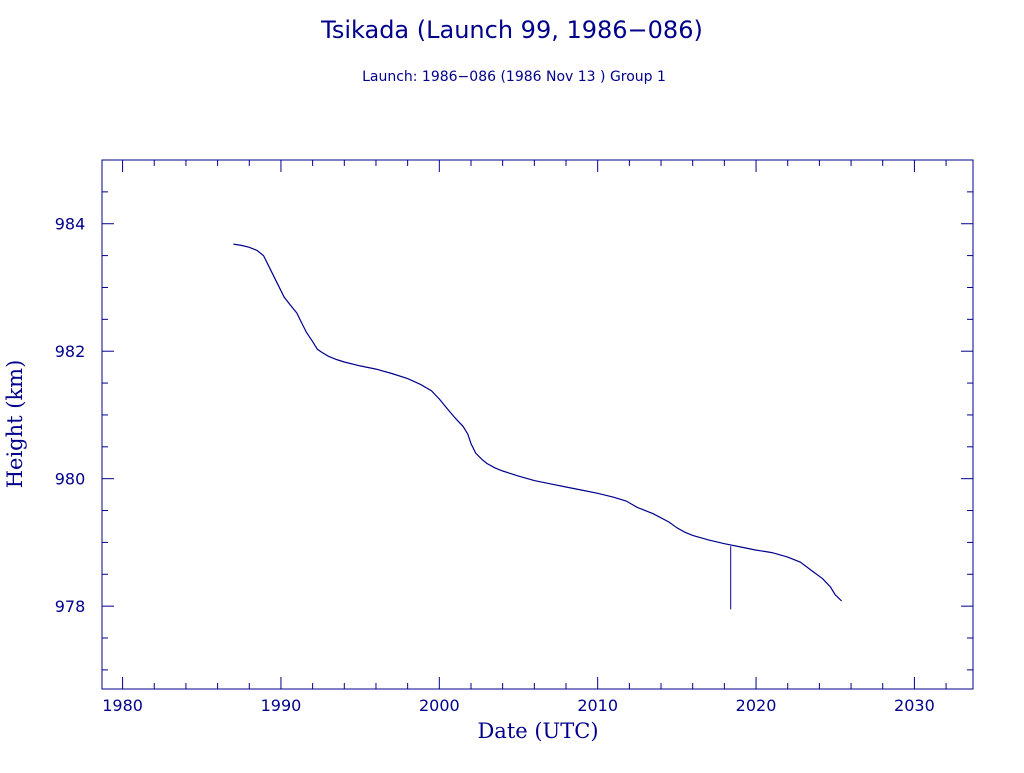 This screenshot has height=773, width=1024. What do you see at coordinates (70, 479) in the screenshot?
I see `y-tick-label: 980` at bounding box center [70, 479].